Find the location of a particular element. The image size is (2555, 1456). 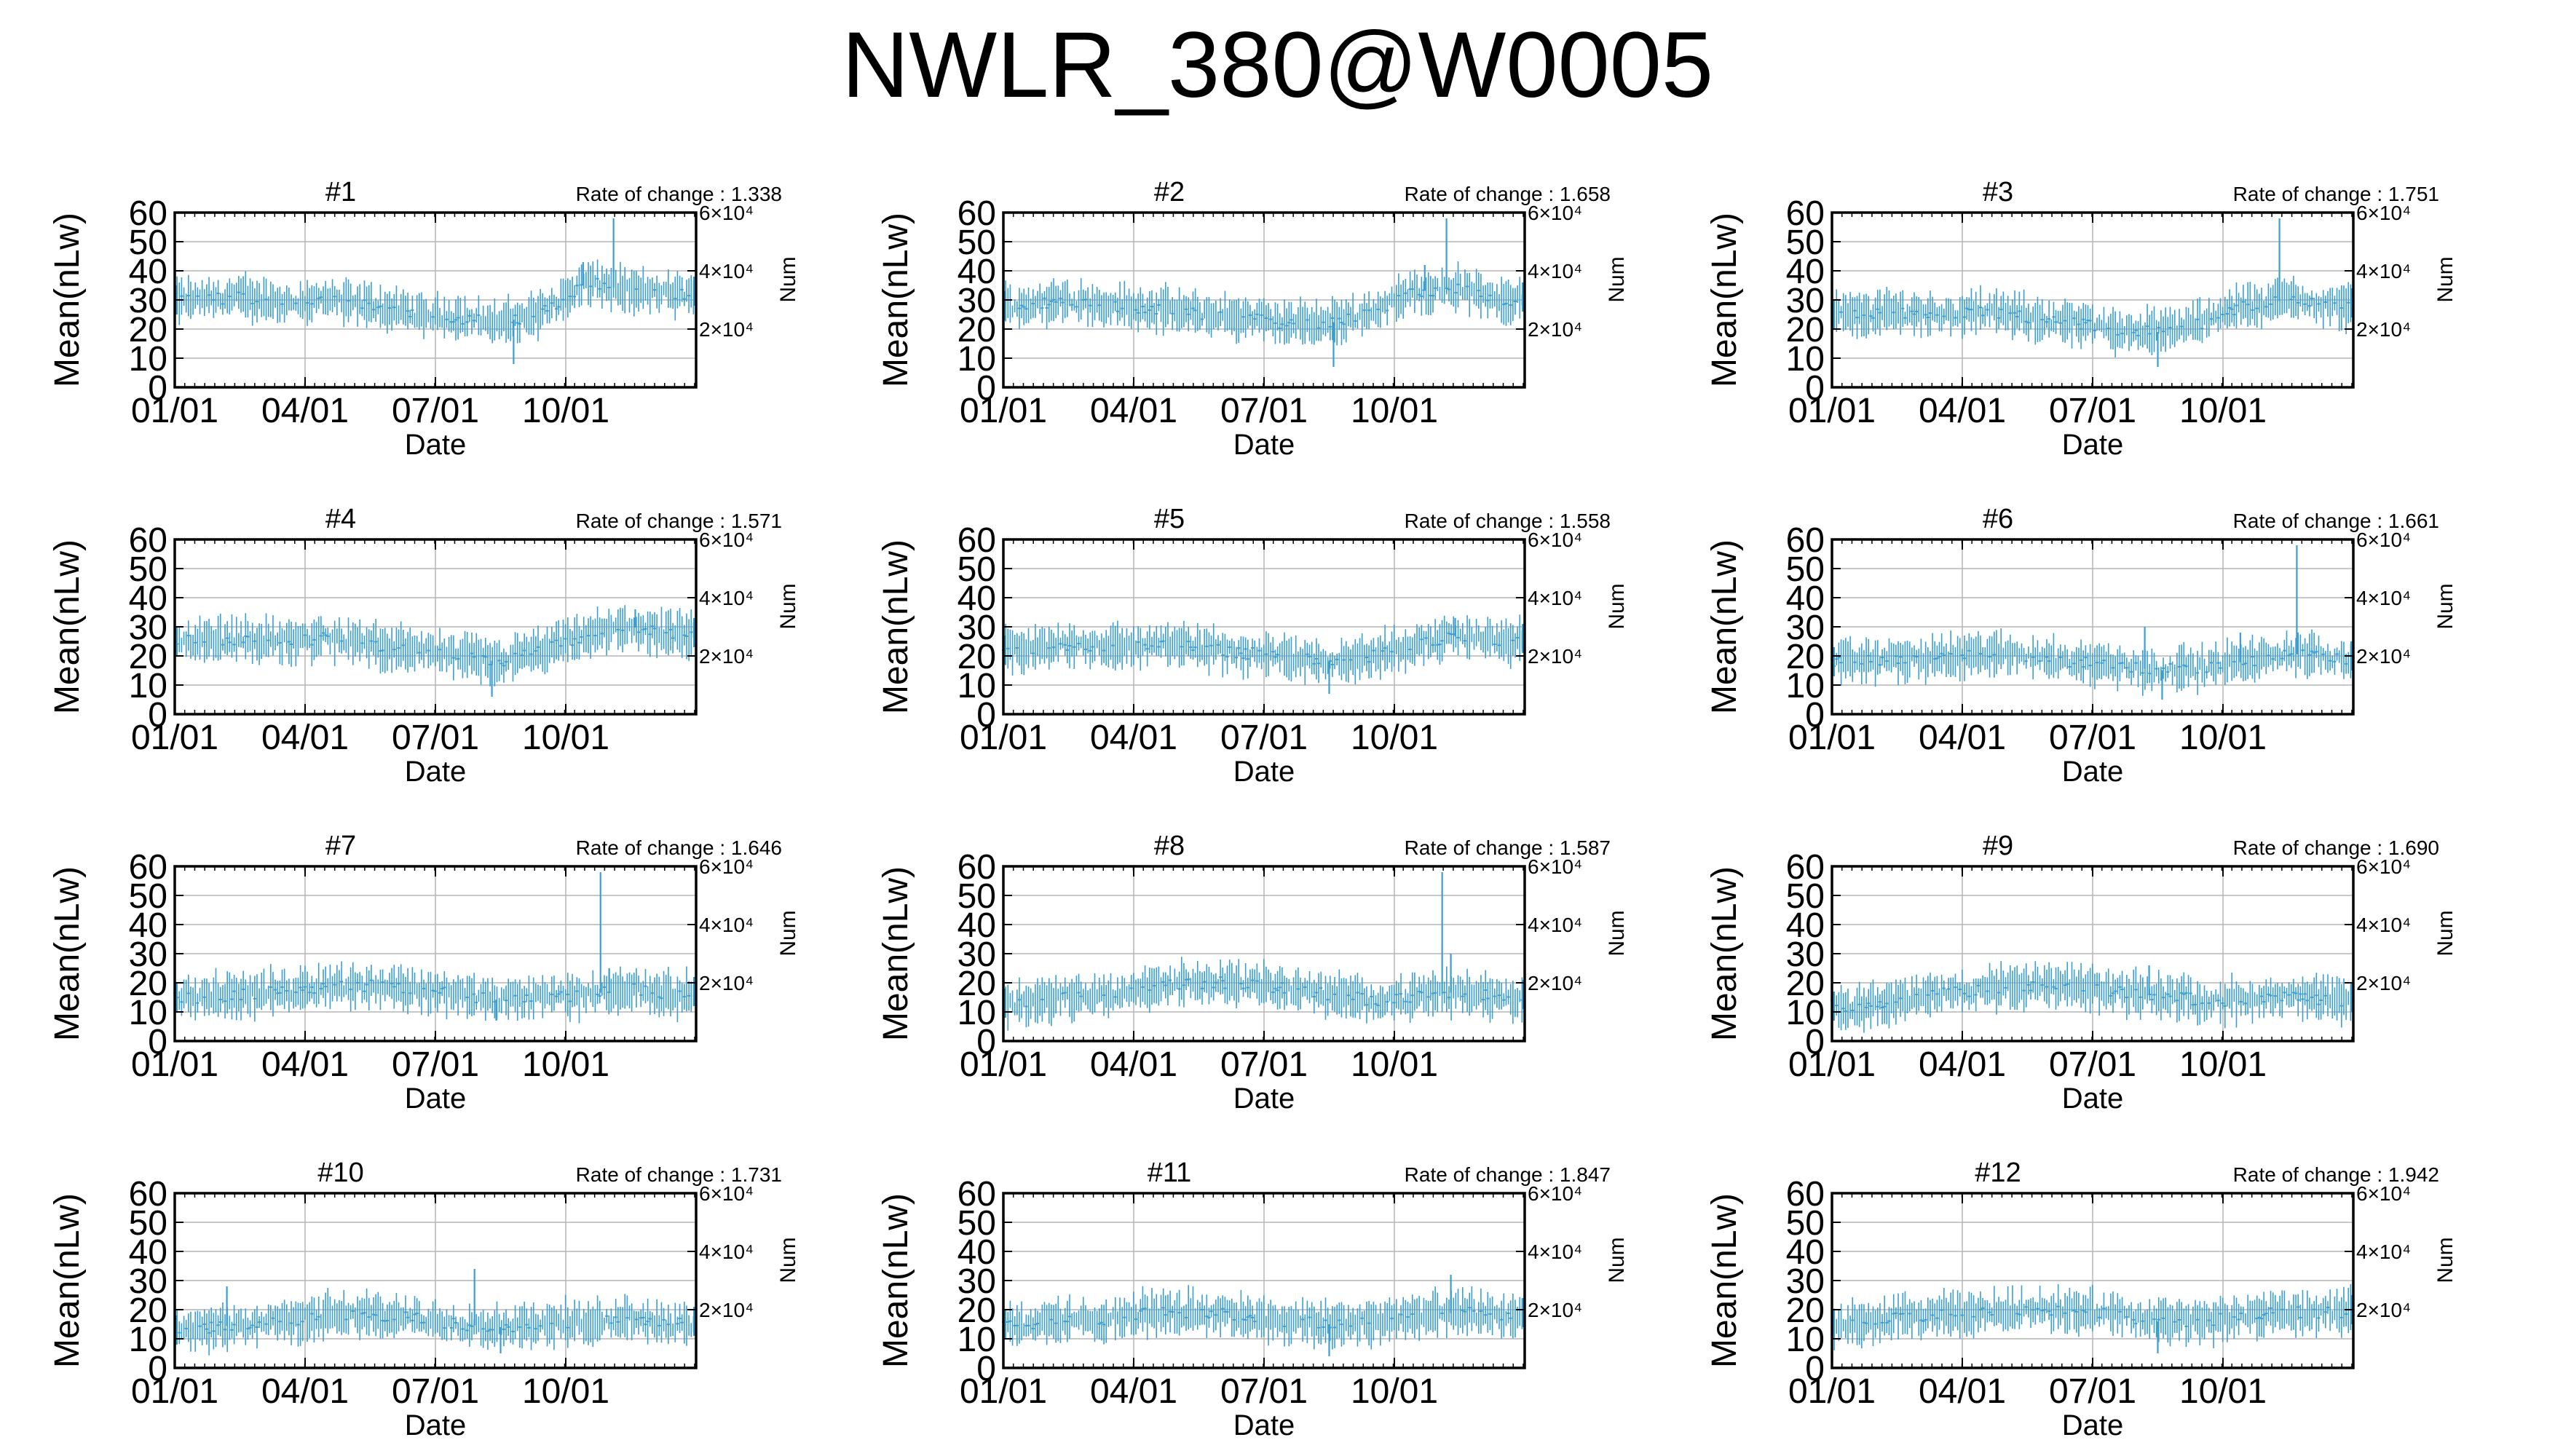

rate-of-change-label: Rate of change : 1.661 is located at coordinates (2336, 521).